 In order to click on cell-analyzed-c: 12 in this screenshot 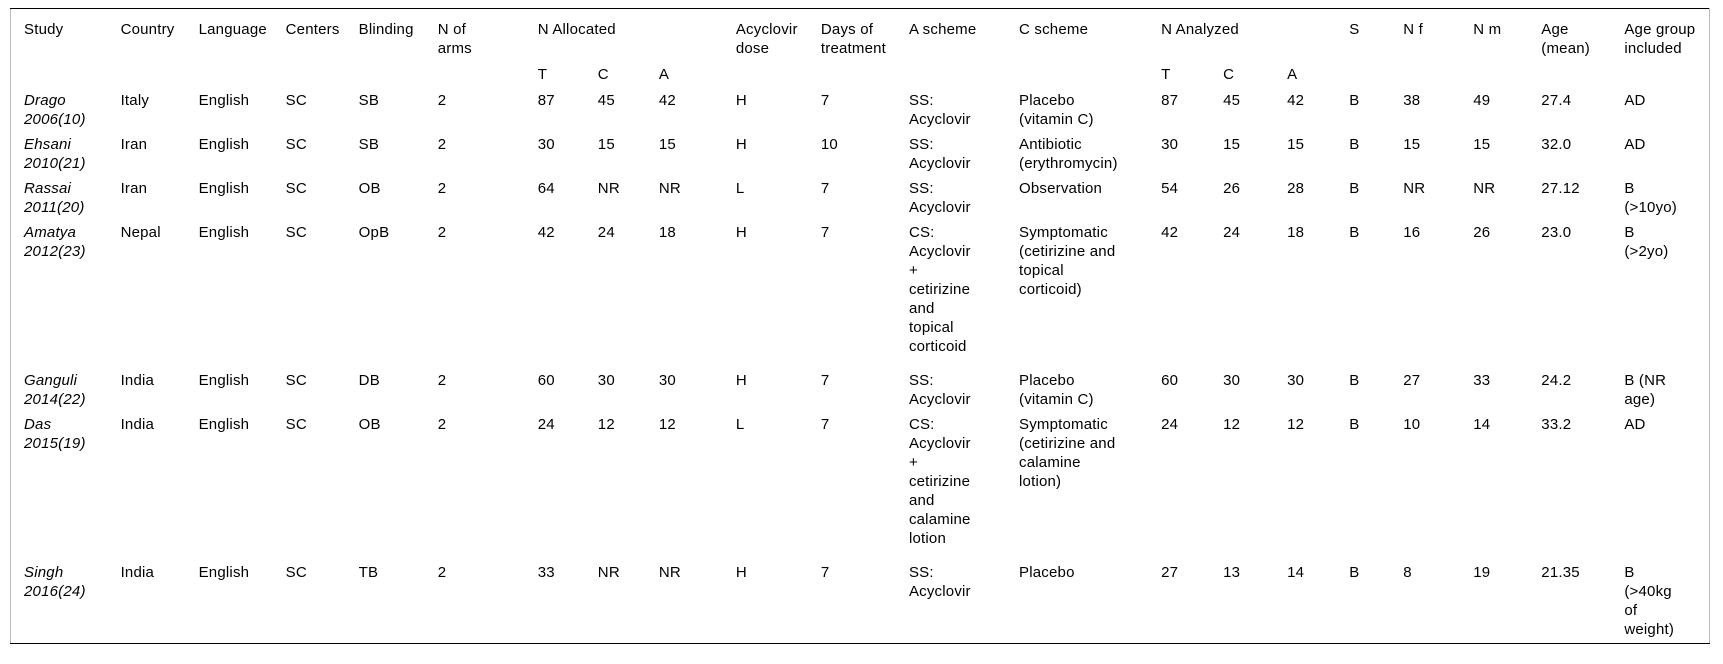, I will do `click(1232, 424)`.